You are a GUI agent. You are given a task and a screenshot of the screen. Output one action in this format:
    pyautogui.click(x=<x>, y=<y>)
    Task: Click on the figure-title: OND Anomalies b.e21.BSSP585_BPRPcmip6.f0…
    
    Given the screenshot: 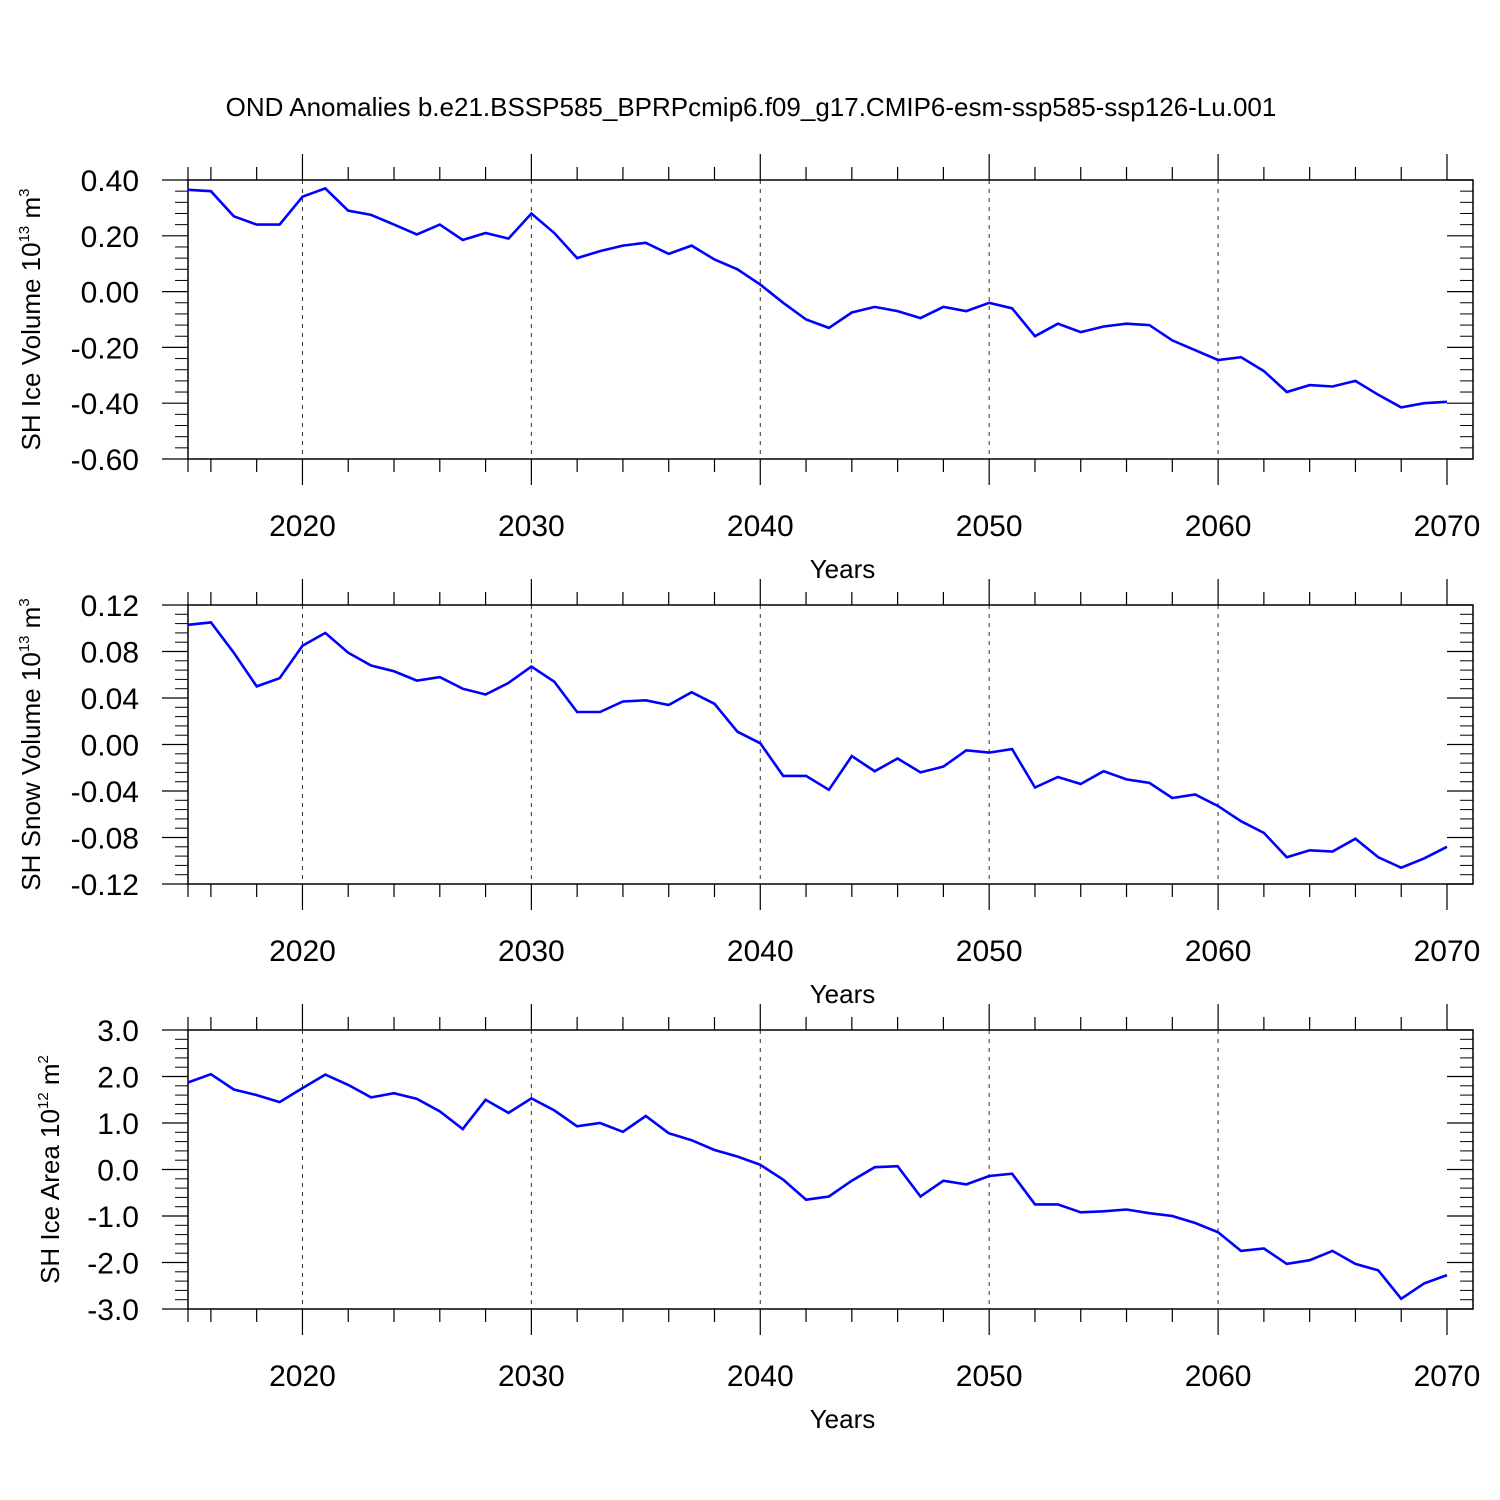 What is the action you would take?
    pyautogui.click(x=751, y=107)
    